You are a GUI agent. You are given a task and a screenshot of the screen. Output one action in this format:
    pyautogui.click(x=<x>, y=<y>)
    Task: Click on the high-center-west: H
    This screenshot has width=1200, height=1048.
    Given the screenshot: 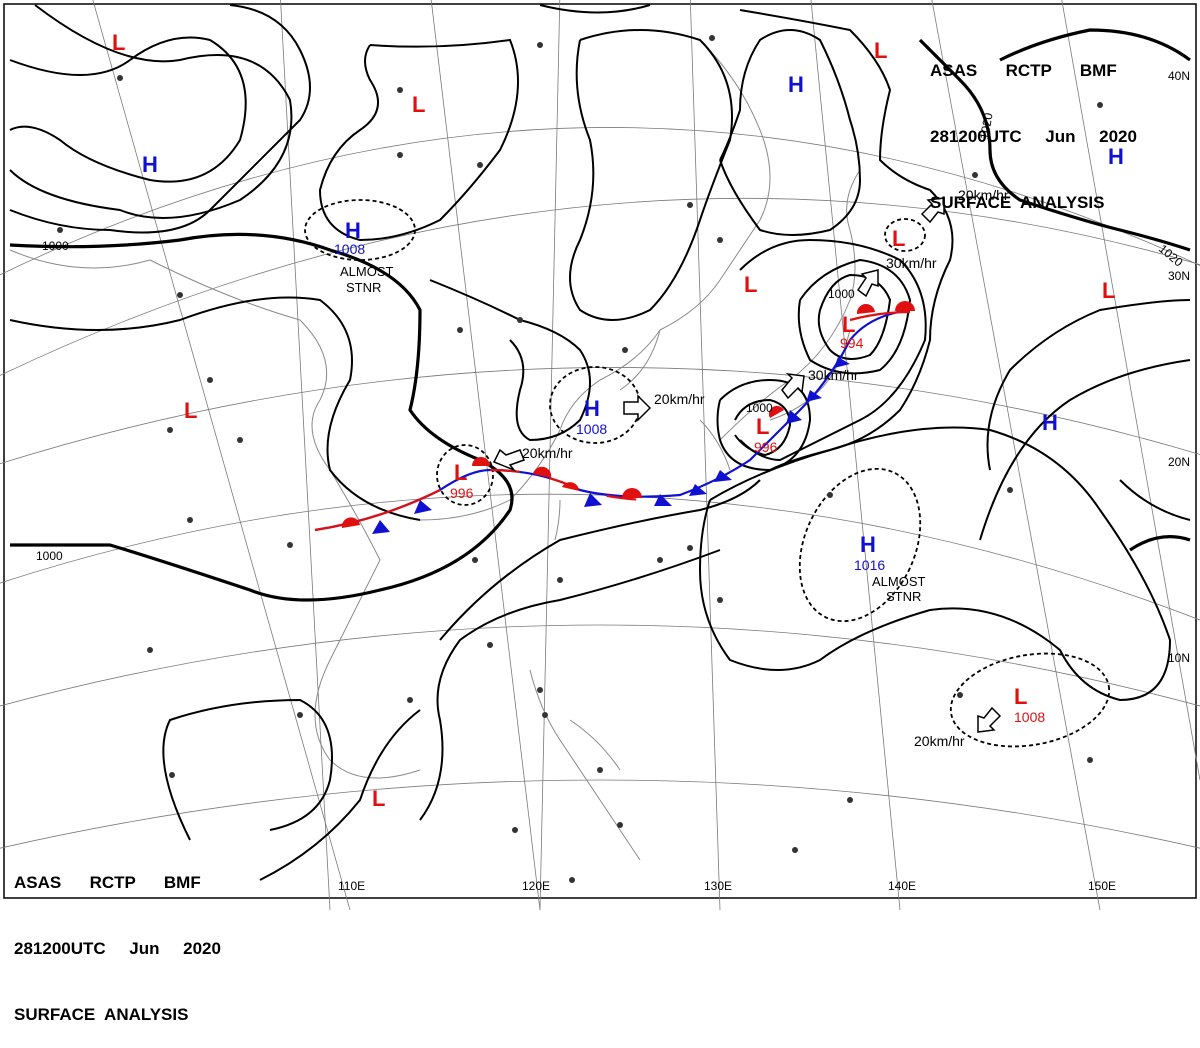 What is the action you would take?
    pyautogui.click(x=150, y=164)
    